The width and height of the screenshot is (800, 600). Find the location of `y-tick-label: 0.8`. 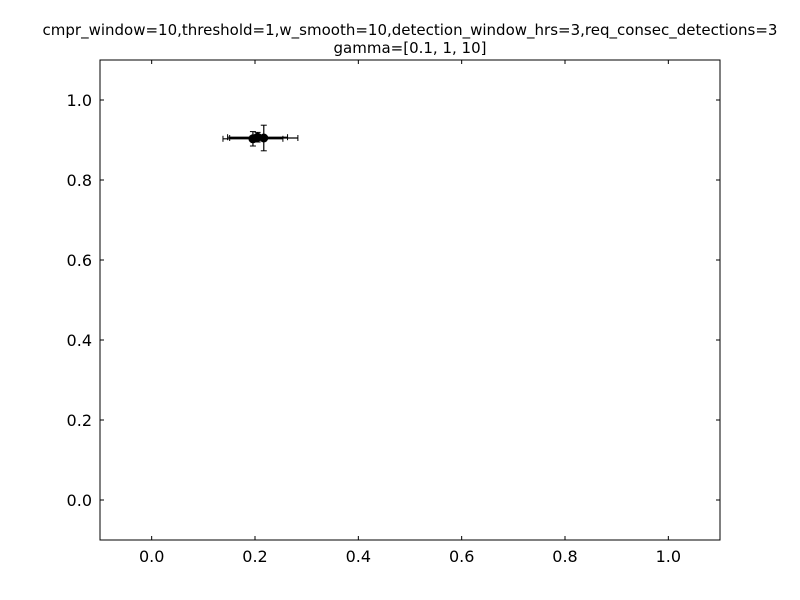

y-tick-label: 0.8 is located at coordinates (79, 180).